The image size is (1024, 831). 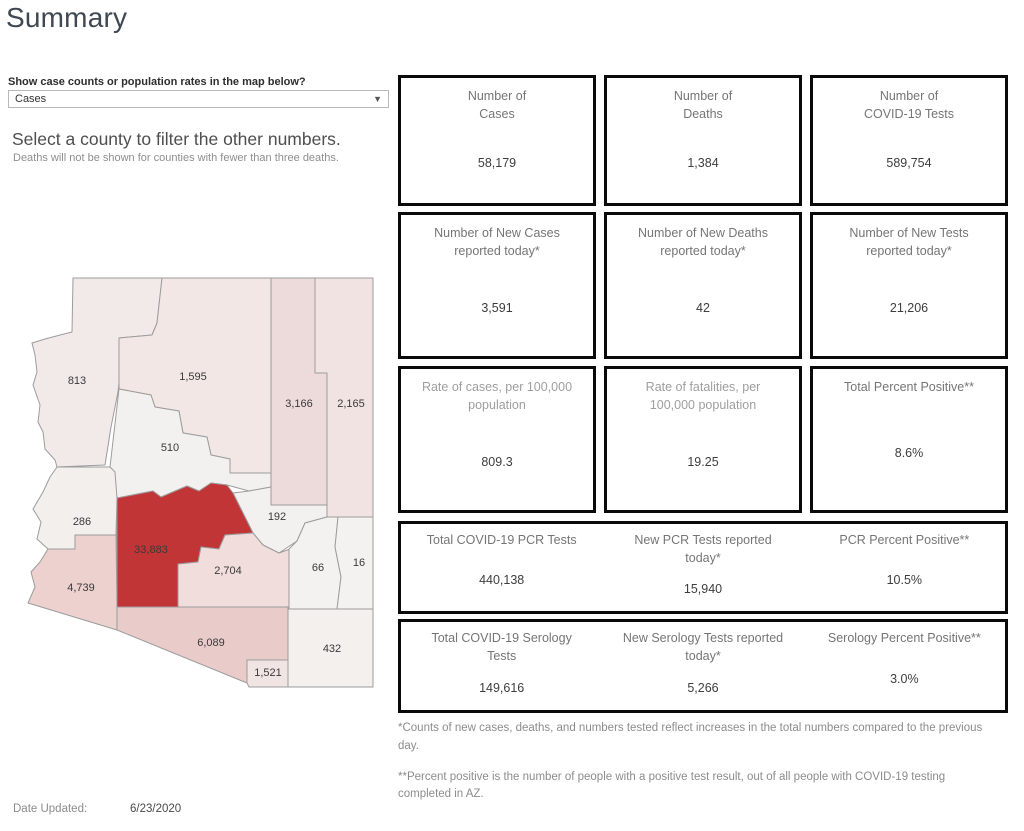 What do you see at coordinates (703, 285) in the screenshot?
I see `kpi-new-deaths-today: Number of New Deaths reported today* 42` at bounding box center [703, 285].